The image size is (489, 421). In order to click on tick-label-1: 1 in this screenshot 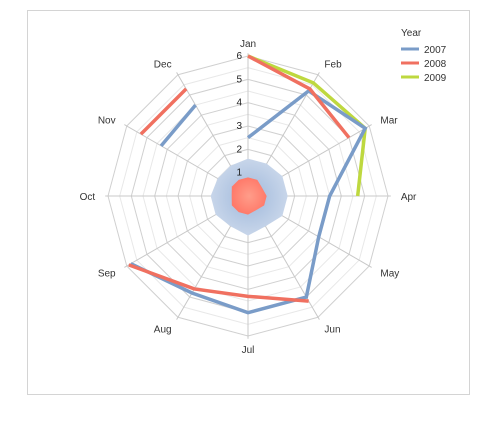, I will do `click(239, 173)`.